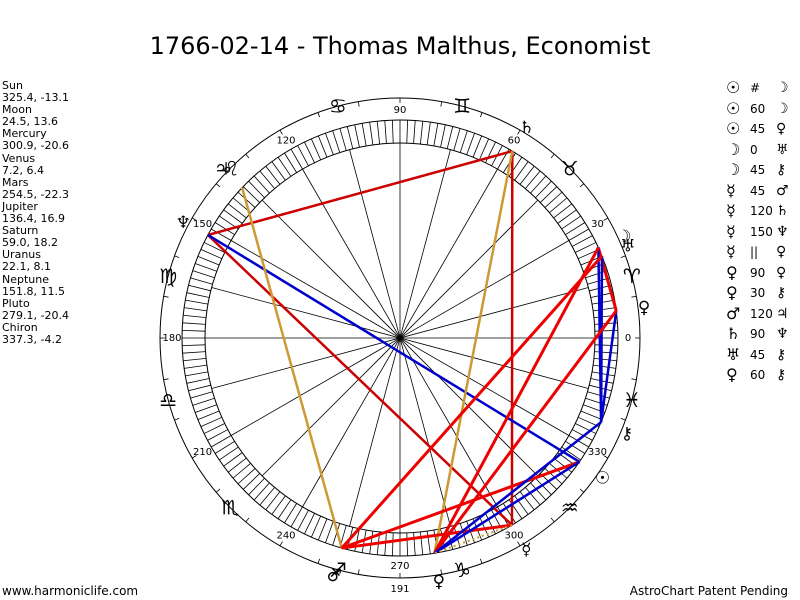  I want to click on planet-name: Venus, so click(19, 158).